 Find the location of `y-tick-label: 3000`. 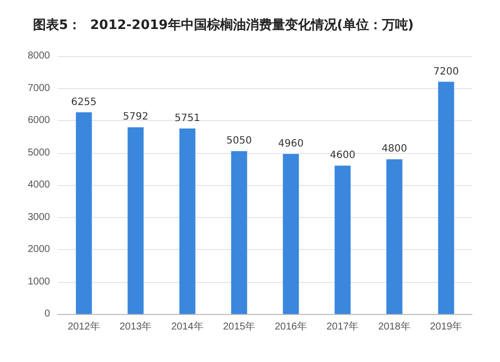

y-tick-label: 3000 is located at coordinates (39, 217).